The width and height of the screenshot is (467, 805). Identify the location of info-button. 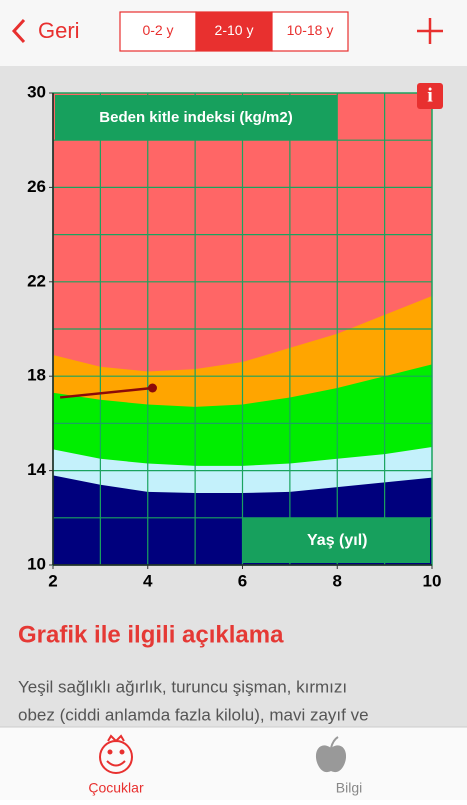
(430, 96).